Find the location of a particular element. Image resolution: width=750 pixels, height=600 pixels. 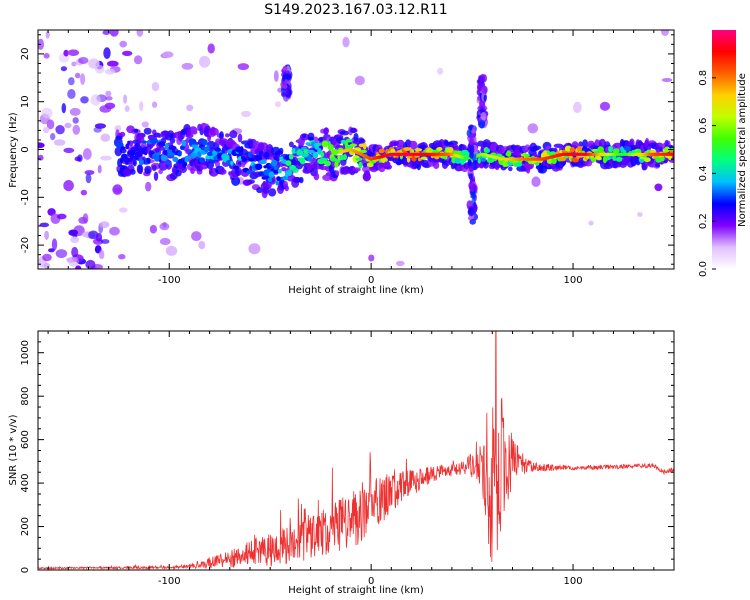

spectrogram-x-tick-label: 100 is located at coordinates (573, 280).